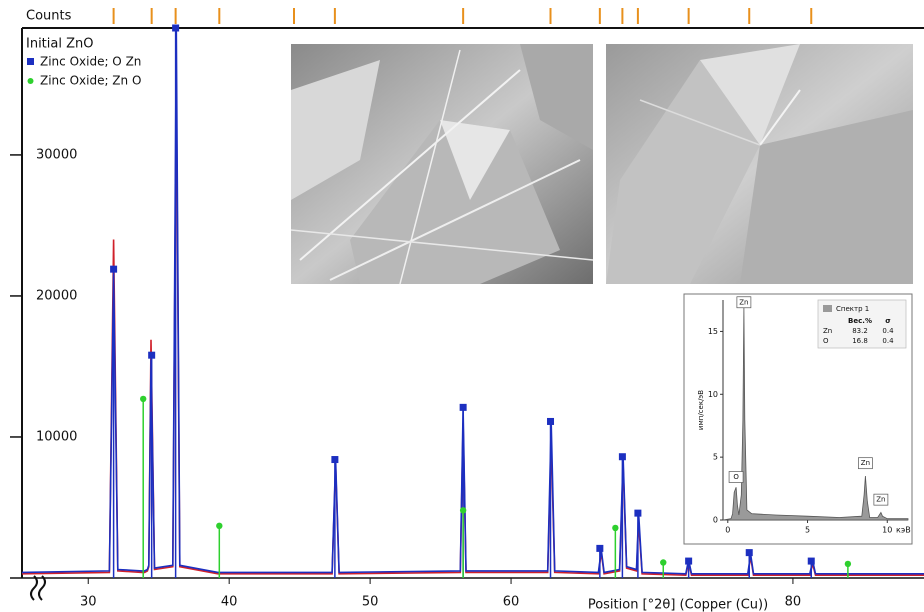  What do you see at coordinates (815, 413) in the screenshot?
I see `spectrum-area` at bounding box center [815, 413].